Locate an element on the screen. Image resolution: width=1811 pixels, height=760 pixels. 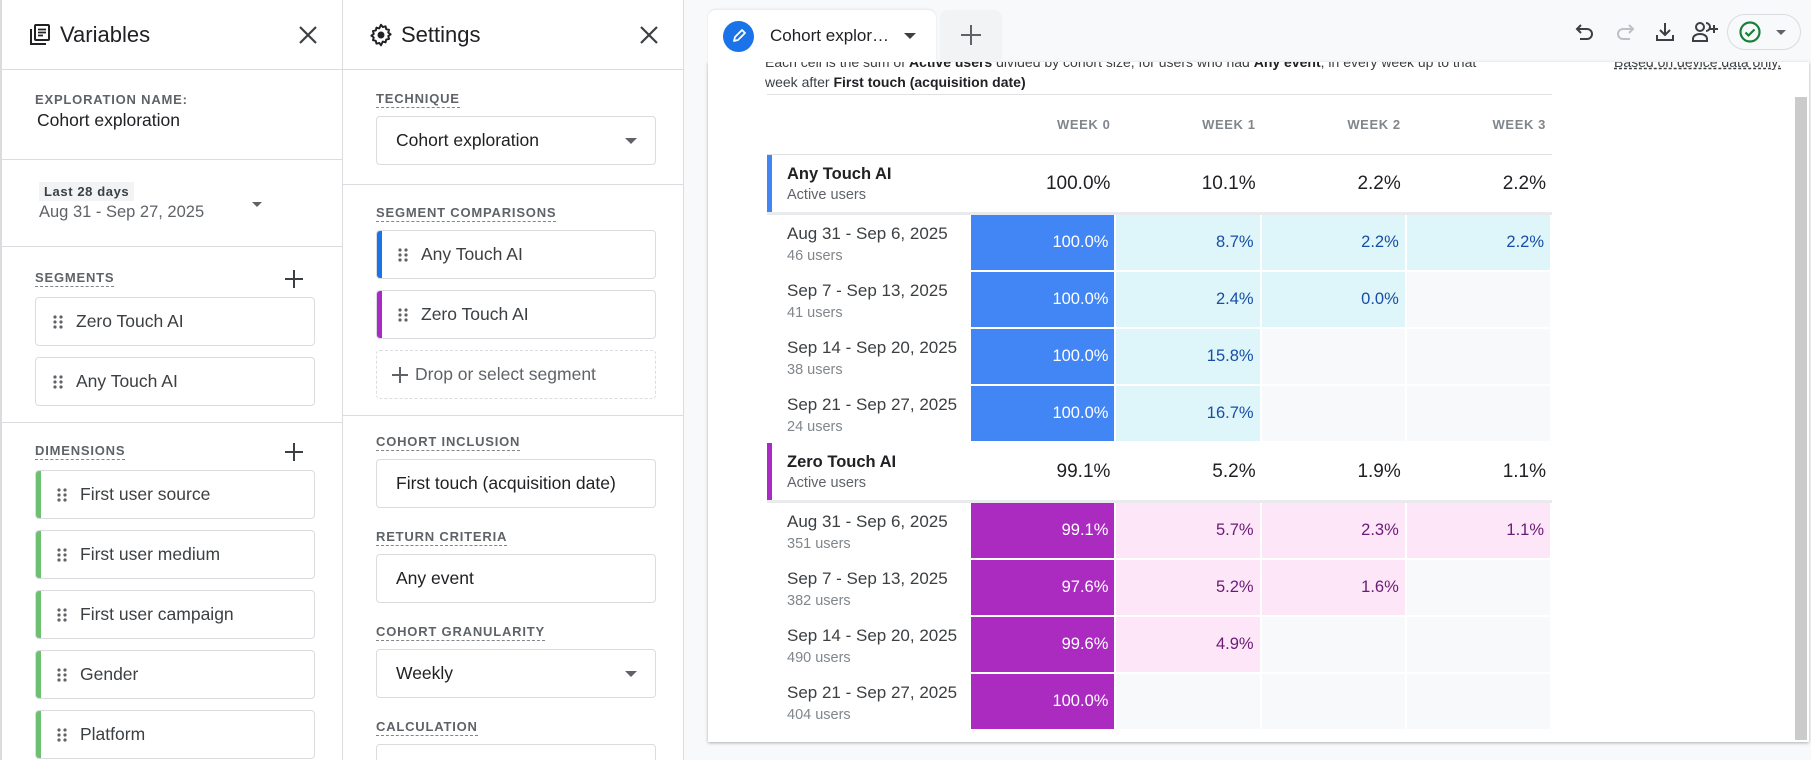
close-variables-button is located at coordinates (308, 35).